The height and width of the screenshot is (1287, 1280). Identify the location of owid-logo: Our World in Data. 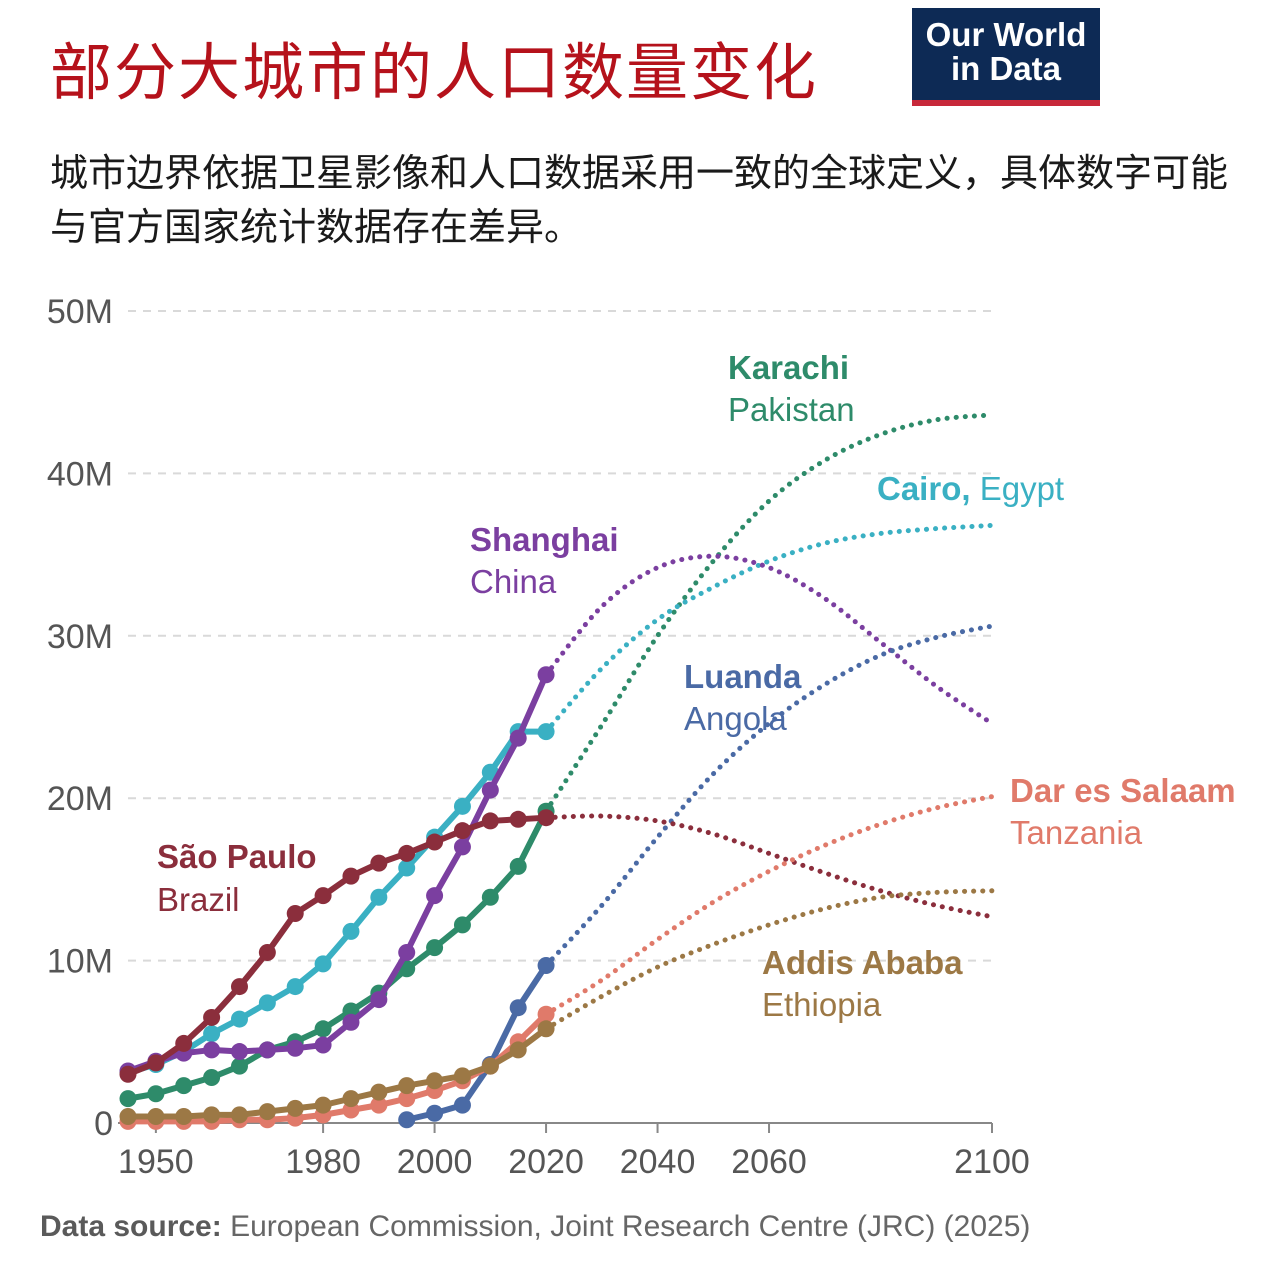
(1006, 57).